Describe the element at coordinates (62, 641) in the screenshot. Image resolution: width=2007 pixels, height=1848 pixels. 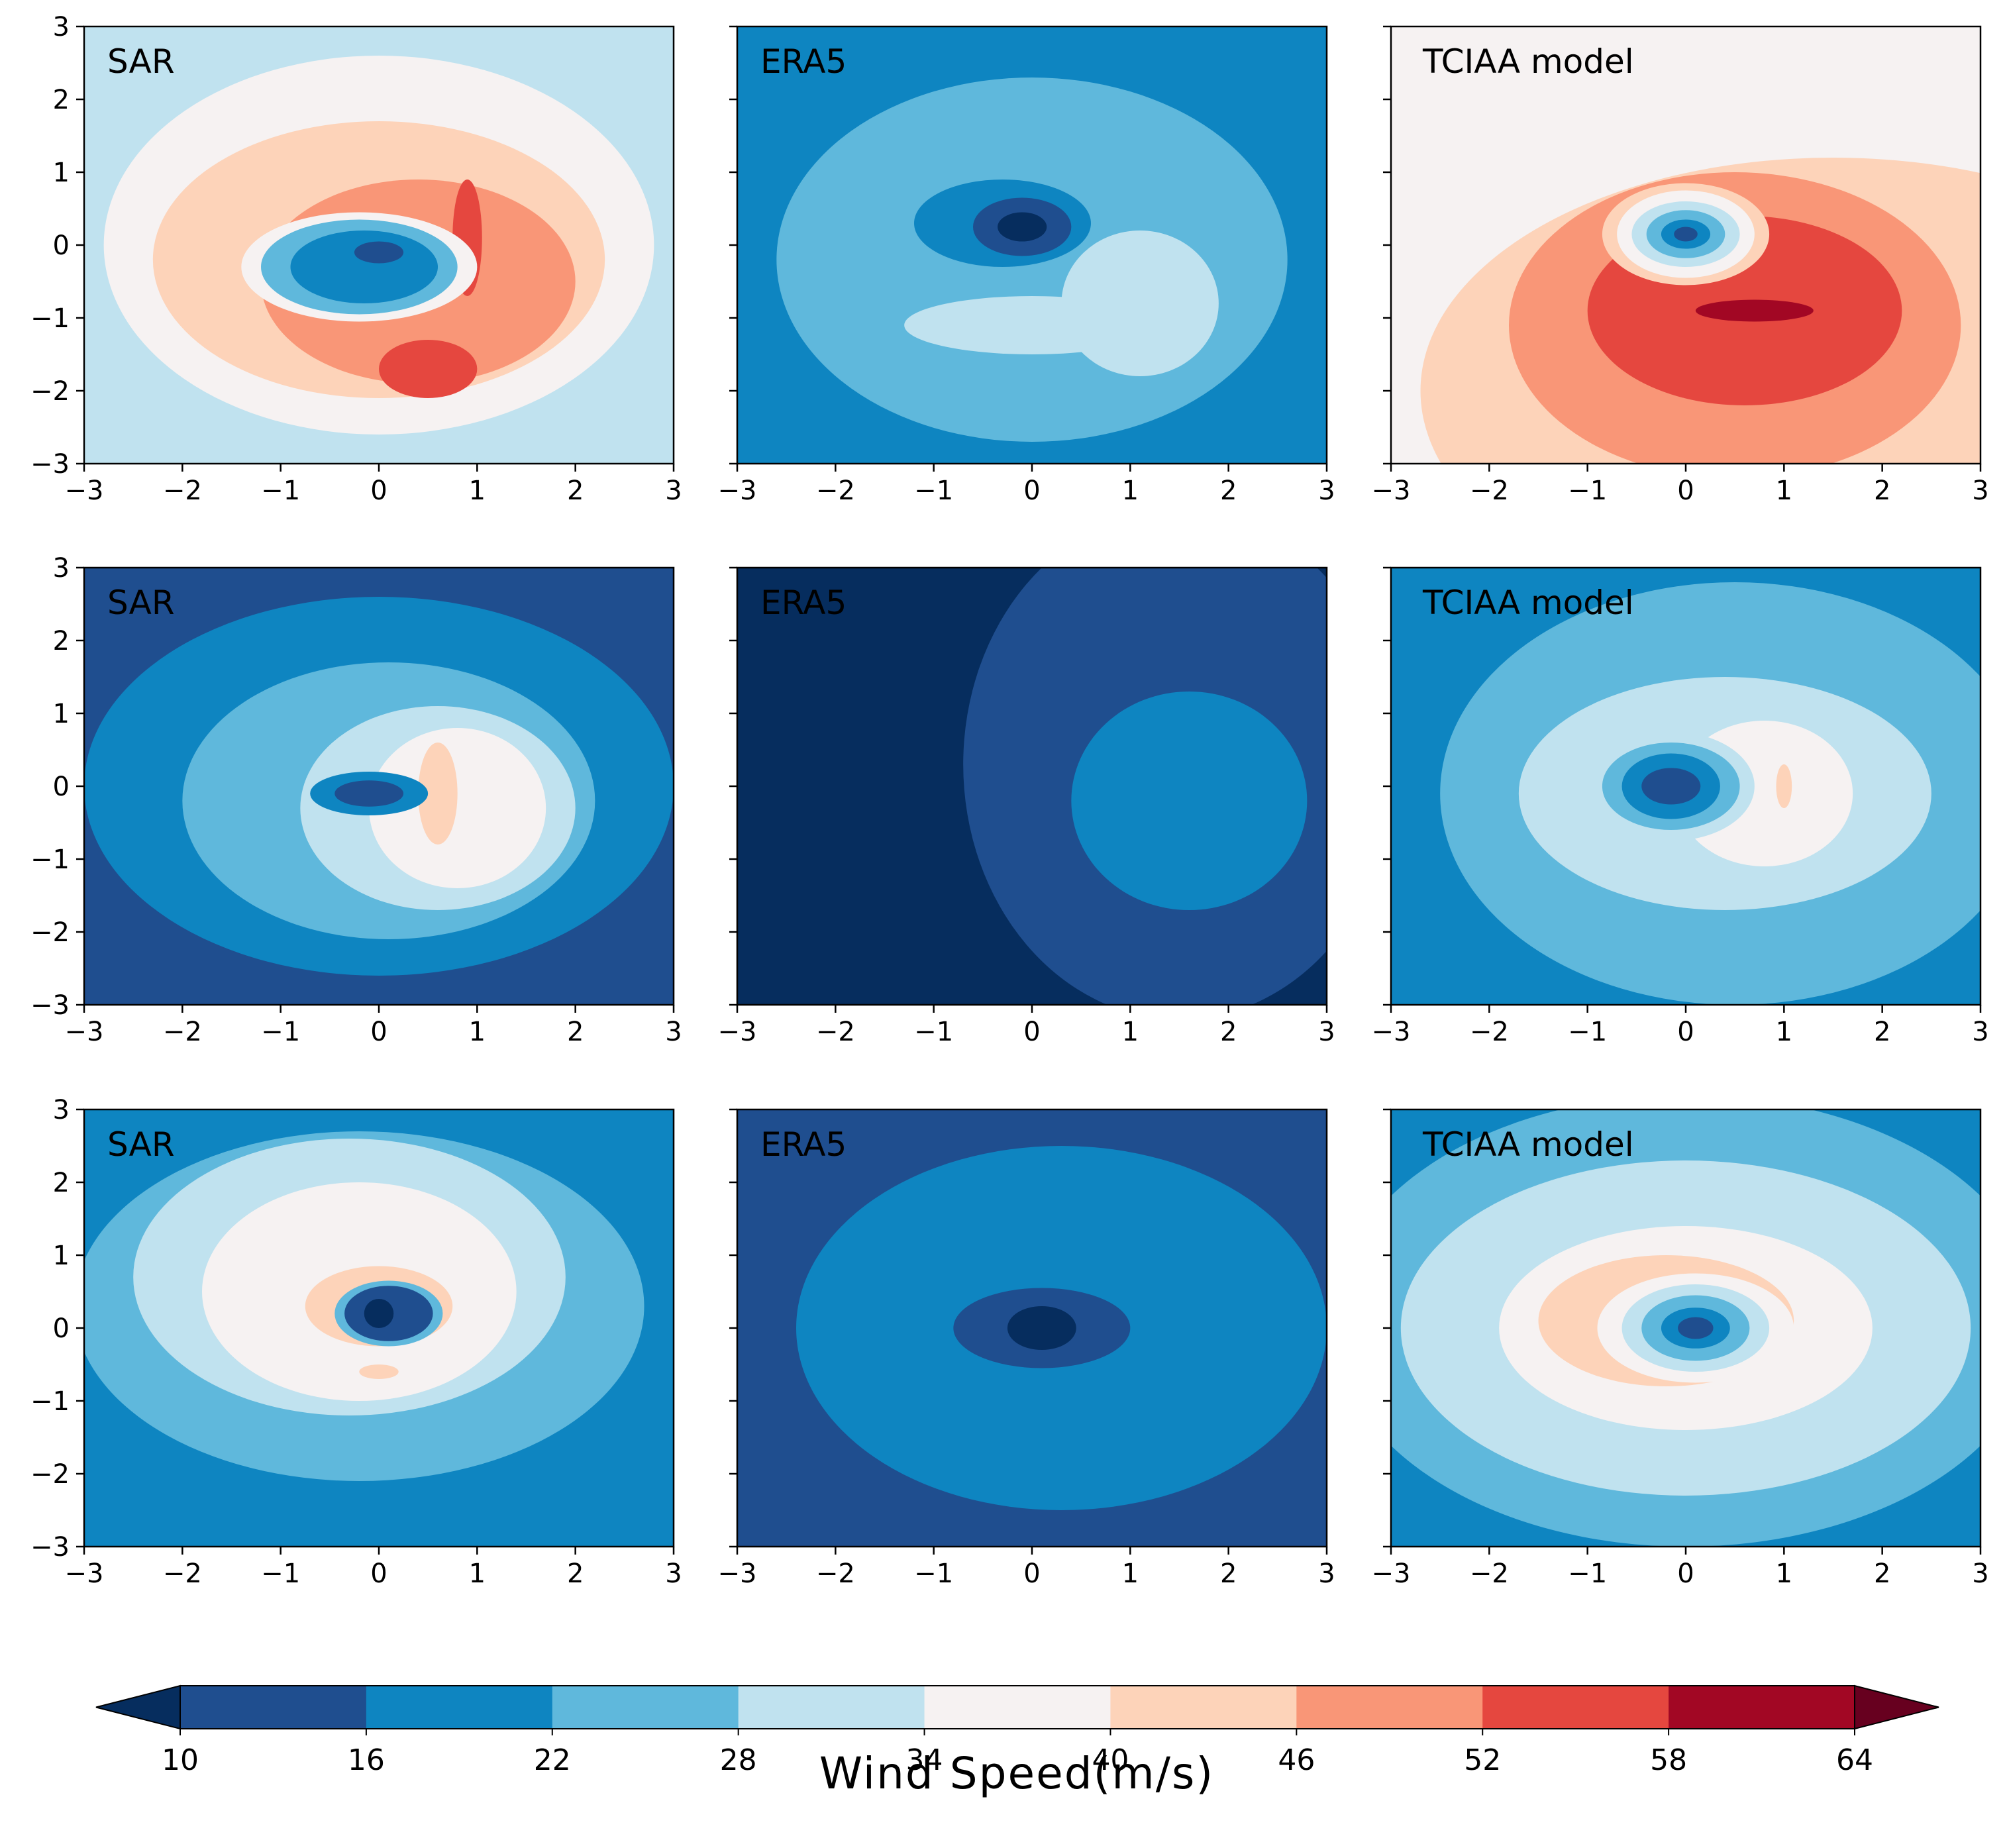
I see `y-tick-label: 2` at that location.